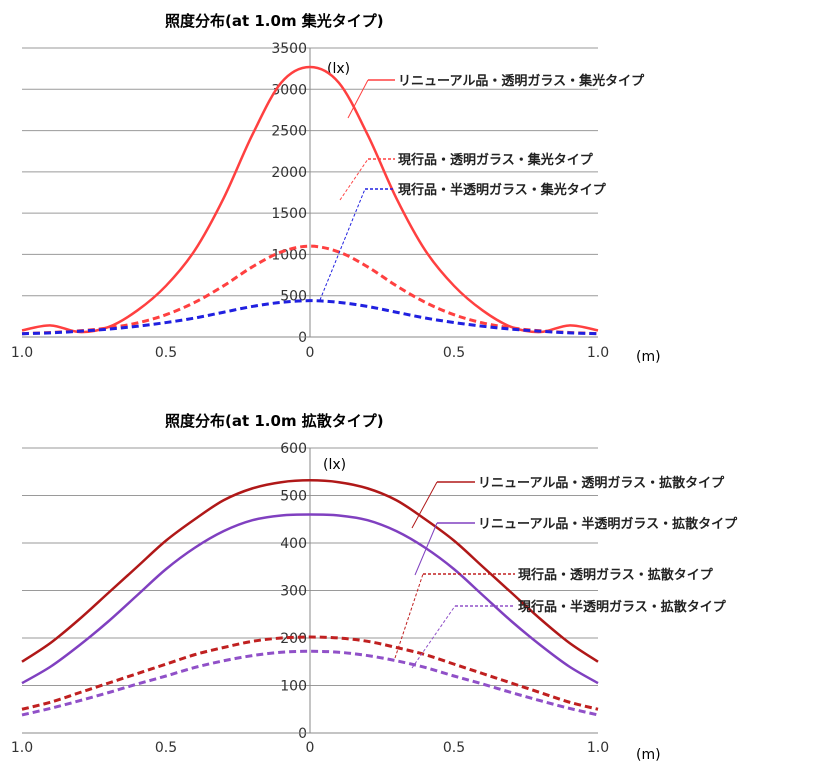 Image resolution: width=830 pixels, height=778 pixels. What do you see at coordinates (601, 483) in the screenshot?
I see `legend-label: リニューアル品・透明ガラス・拡散タイプ` at bounding box center [601, 483].